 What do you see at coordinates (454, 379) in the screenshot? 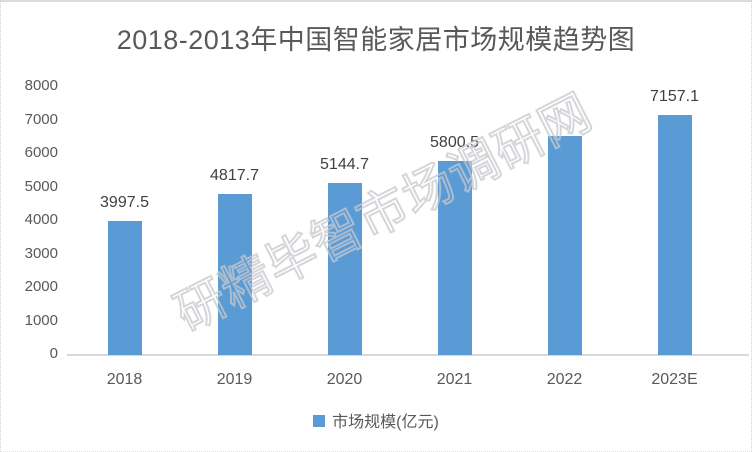
I see `x-tick-label-2021: 2021` at bounding box center [454, 379].